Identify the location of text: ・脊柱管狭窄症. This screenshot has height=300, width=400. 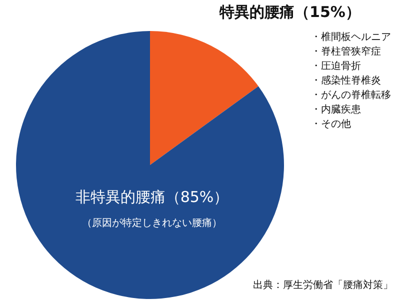
(346, 52).